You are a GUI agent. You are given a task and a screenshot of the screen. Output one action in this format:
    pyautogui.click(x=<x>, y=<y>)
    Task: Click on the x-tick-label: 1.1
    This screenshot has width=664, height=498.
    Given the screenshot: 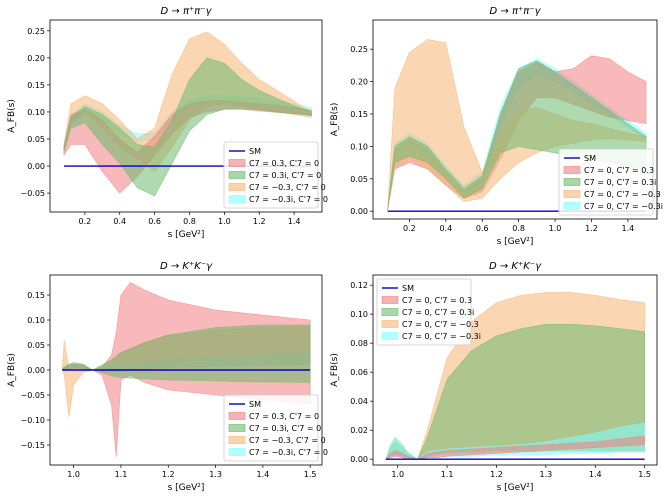 What is the action you would take?
    pyautogui.click(x=447, y=474)
    